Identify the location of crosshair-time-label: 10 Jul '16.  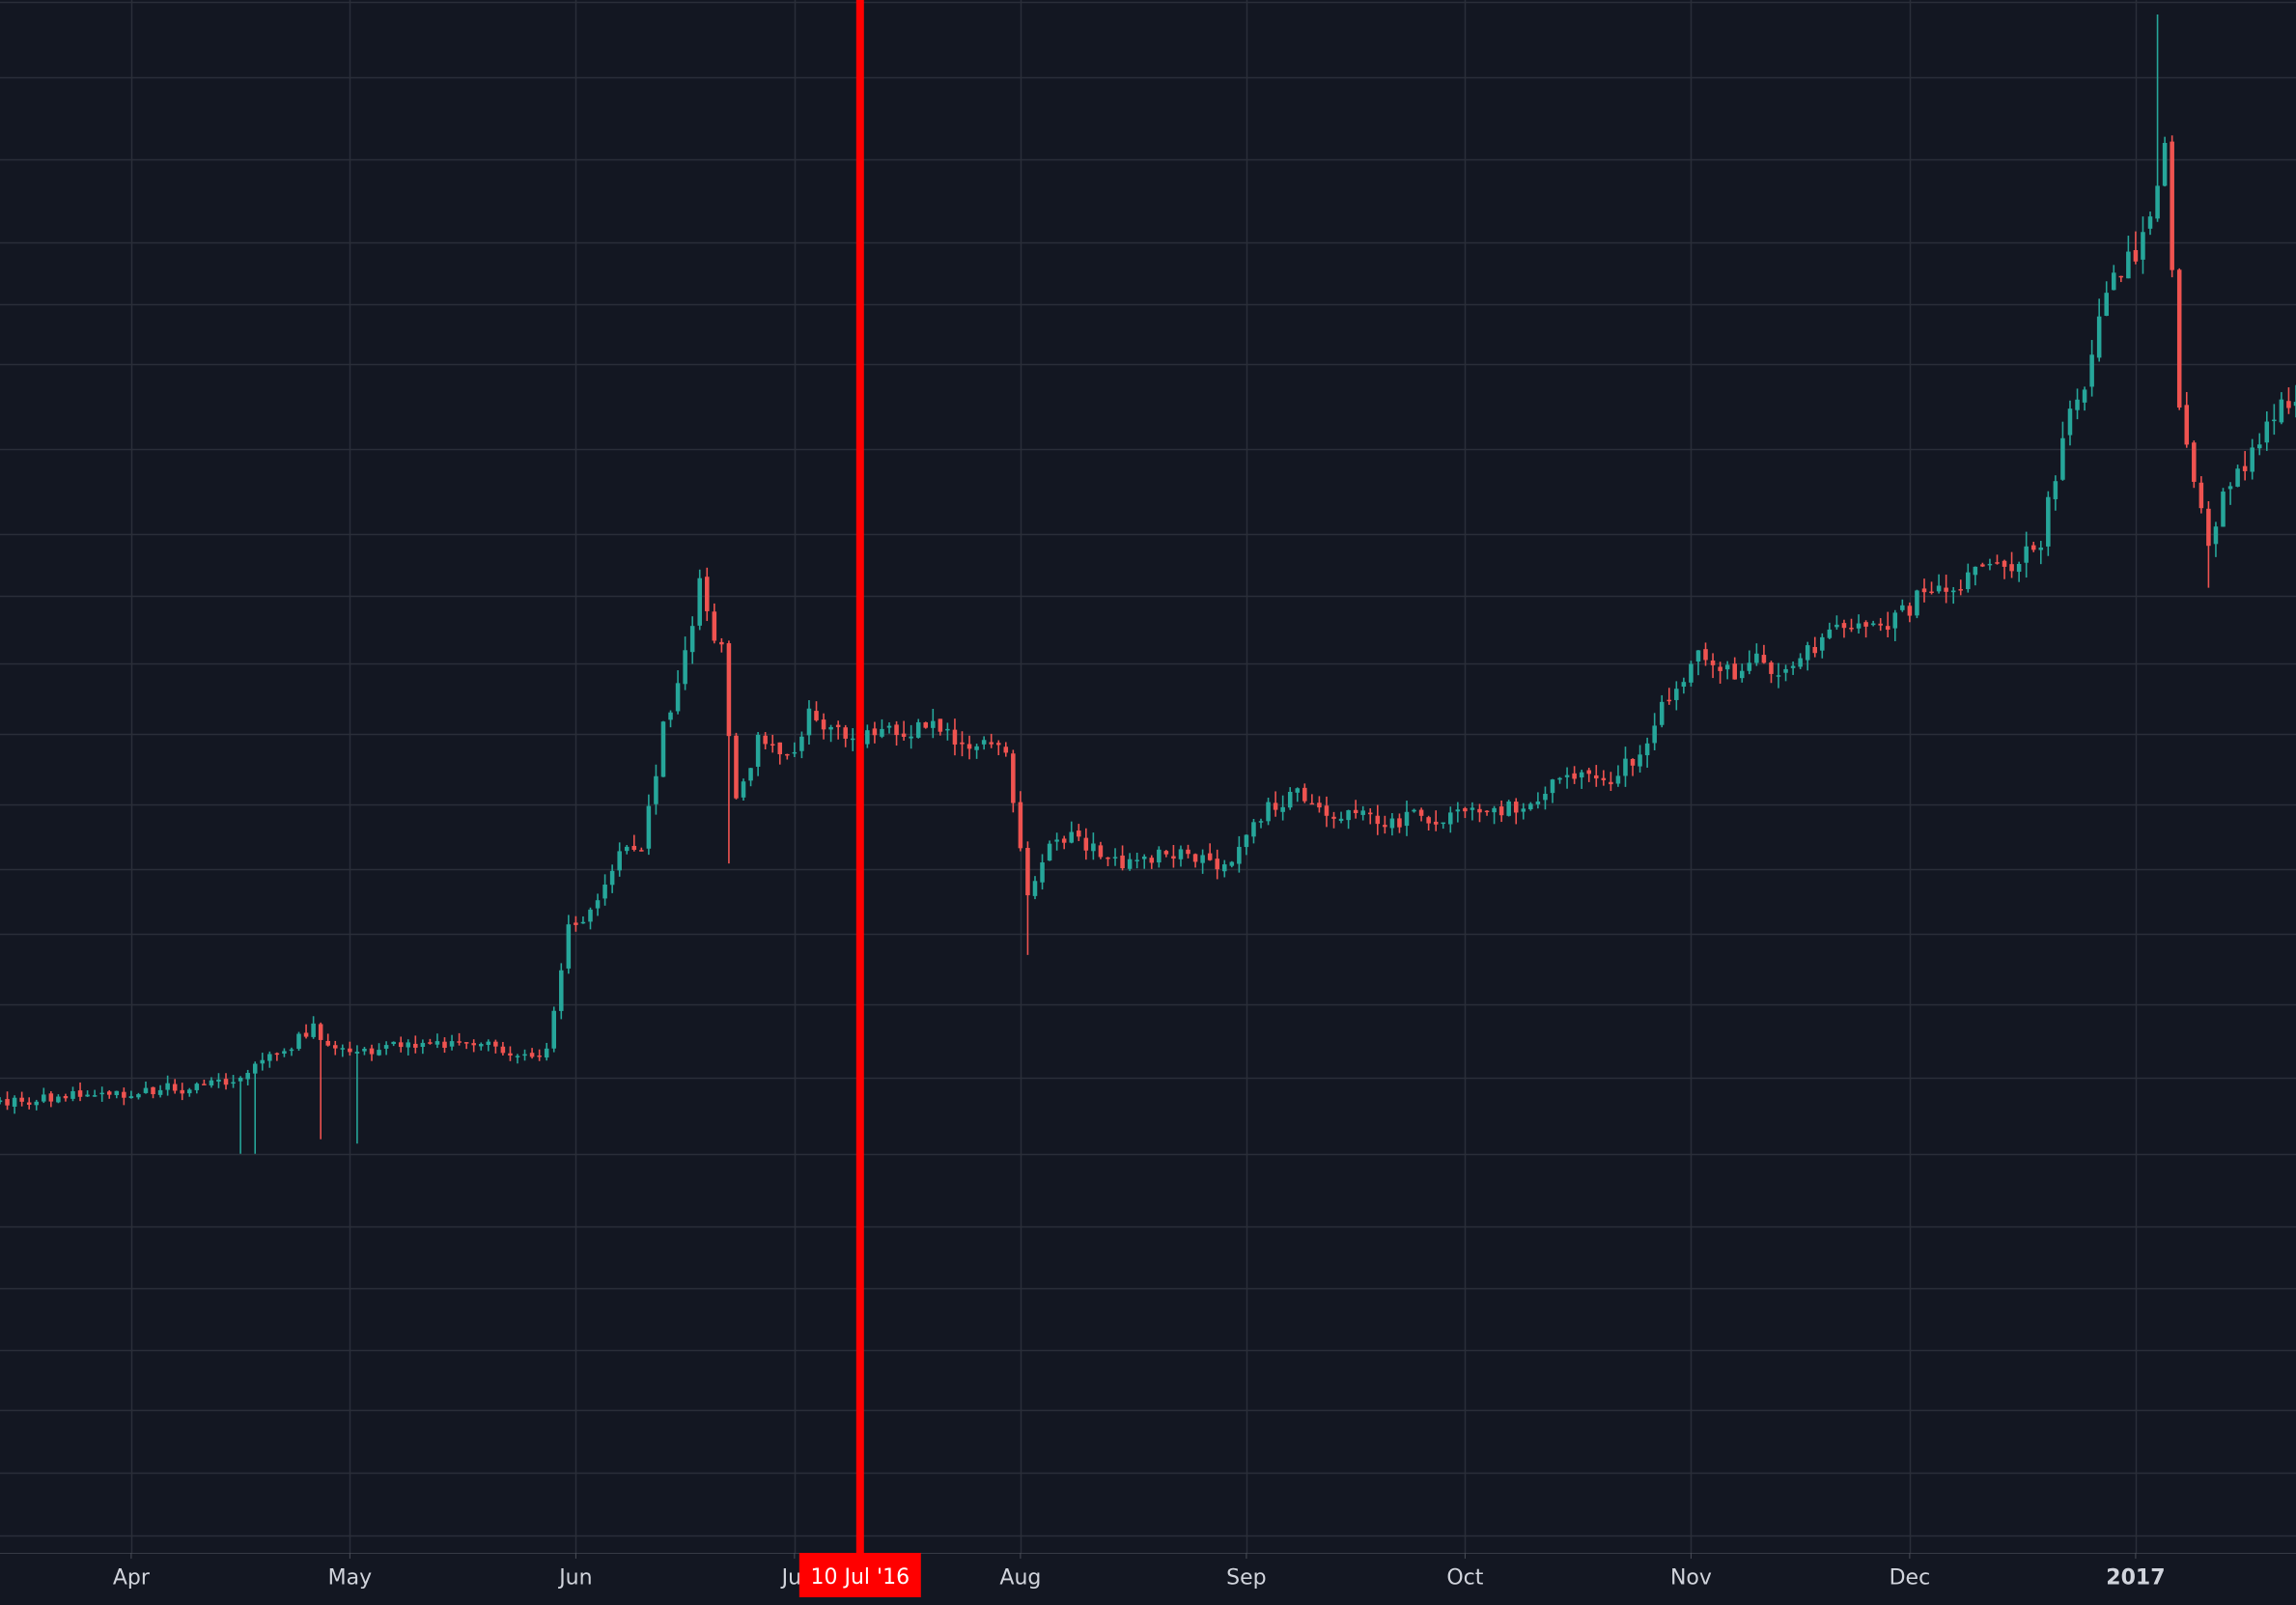
(860, 1575).